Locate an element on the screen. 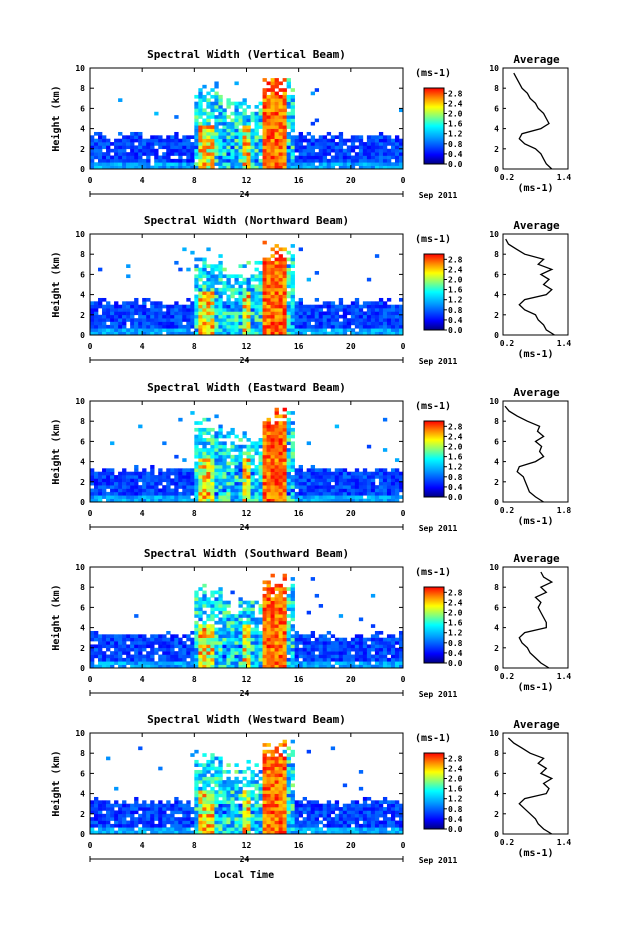  colorbar-tick-label: 1.2 is located at coordinates (455, 633).